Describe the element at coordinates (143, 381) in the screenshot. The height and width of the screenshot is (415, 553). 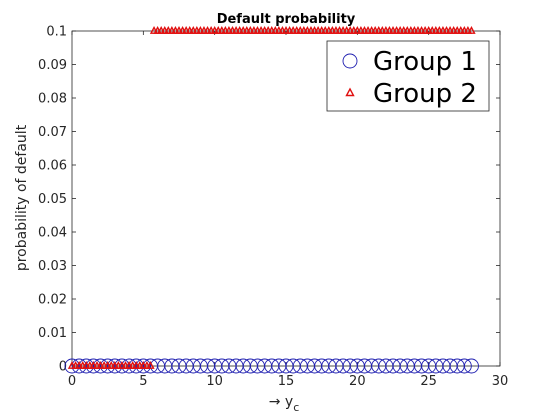
I see `x-tick-label: 5` at that location.